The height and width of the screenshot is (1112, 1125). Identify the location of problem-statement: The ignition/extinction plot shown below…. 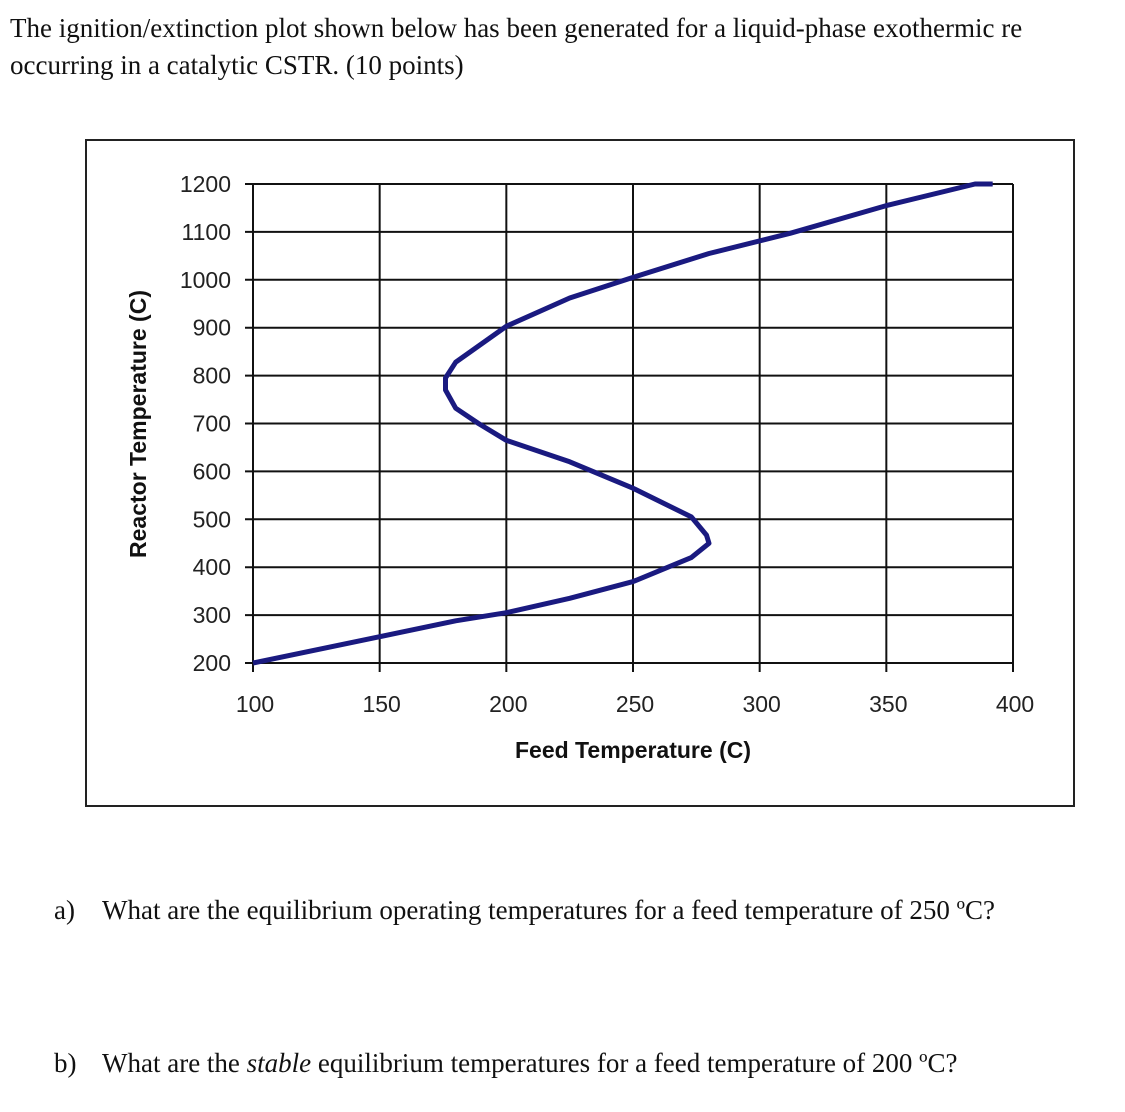
(567, 47).